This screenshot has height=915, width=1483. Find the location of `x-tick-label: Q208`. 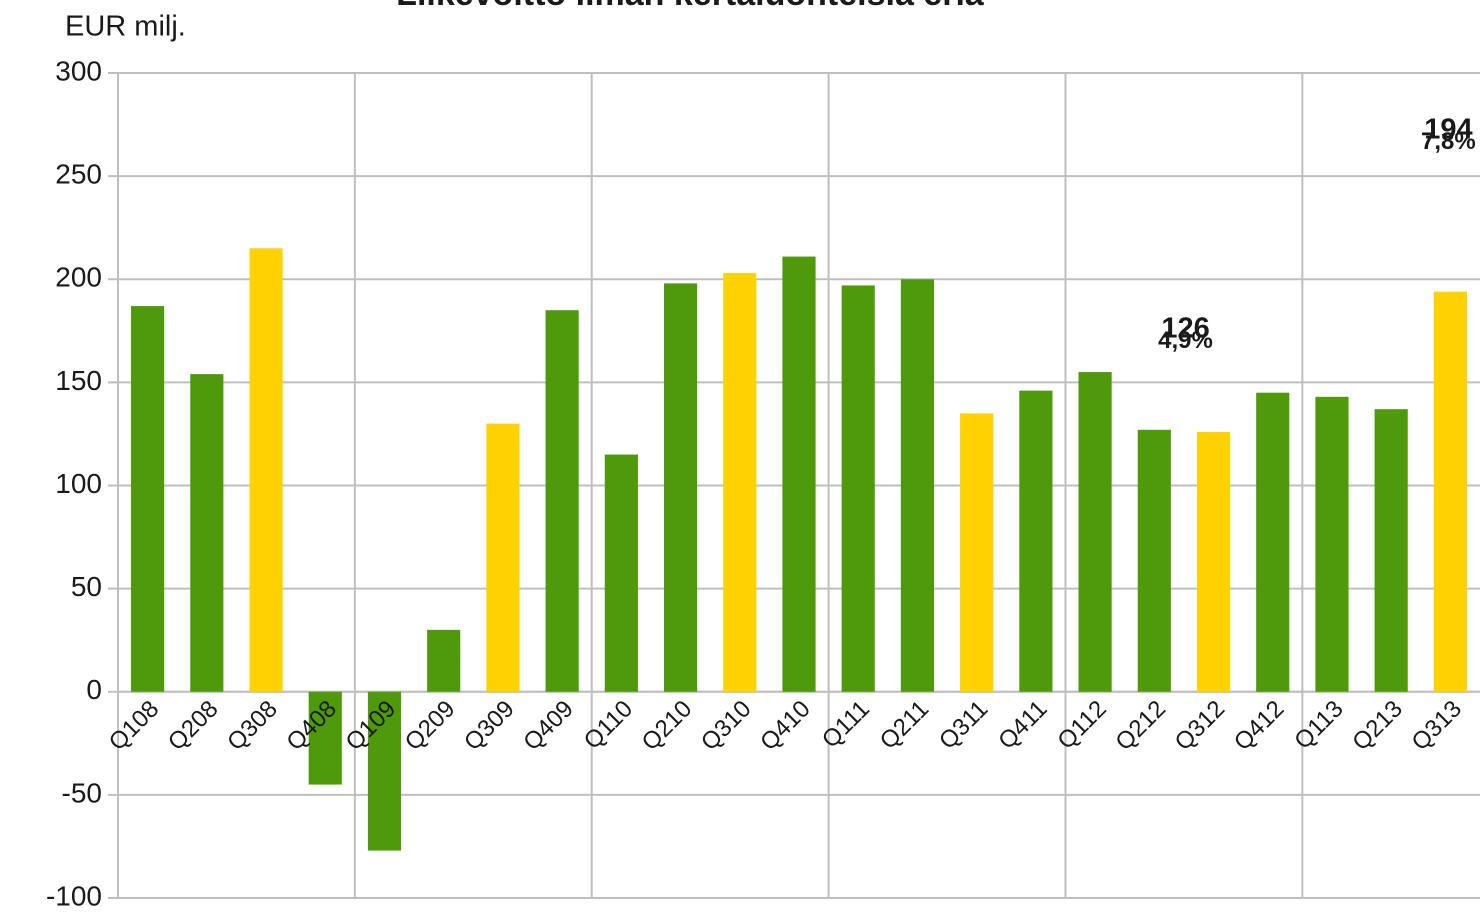

x-tick-label: Q208 is located at coordinates (193, 725).